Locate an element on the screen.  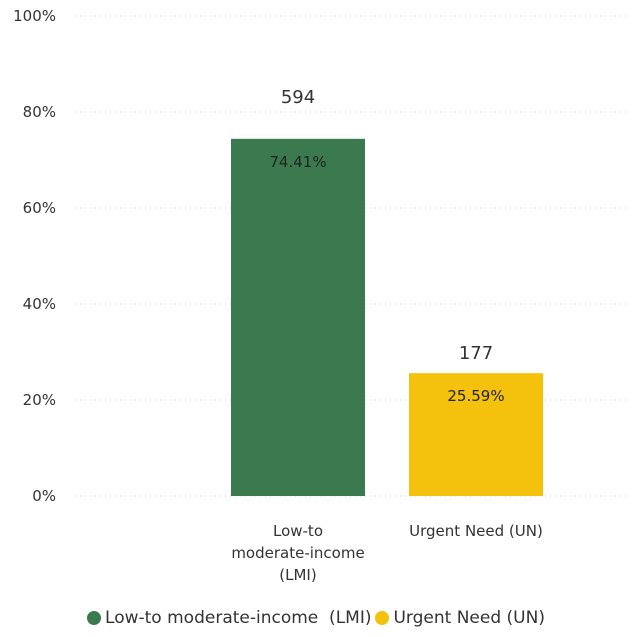
bar-count-label: 594 is located at coordinates (298, 97).